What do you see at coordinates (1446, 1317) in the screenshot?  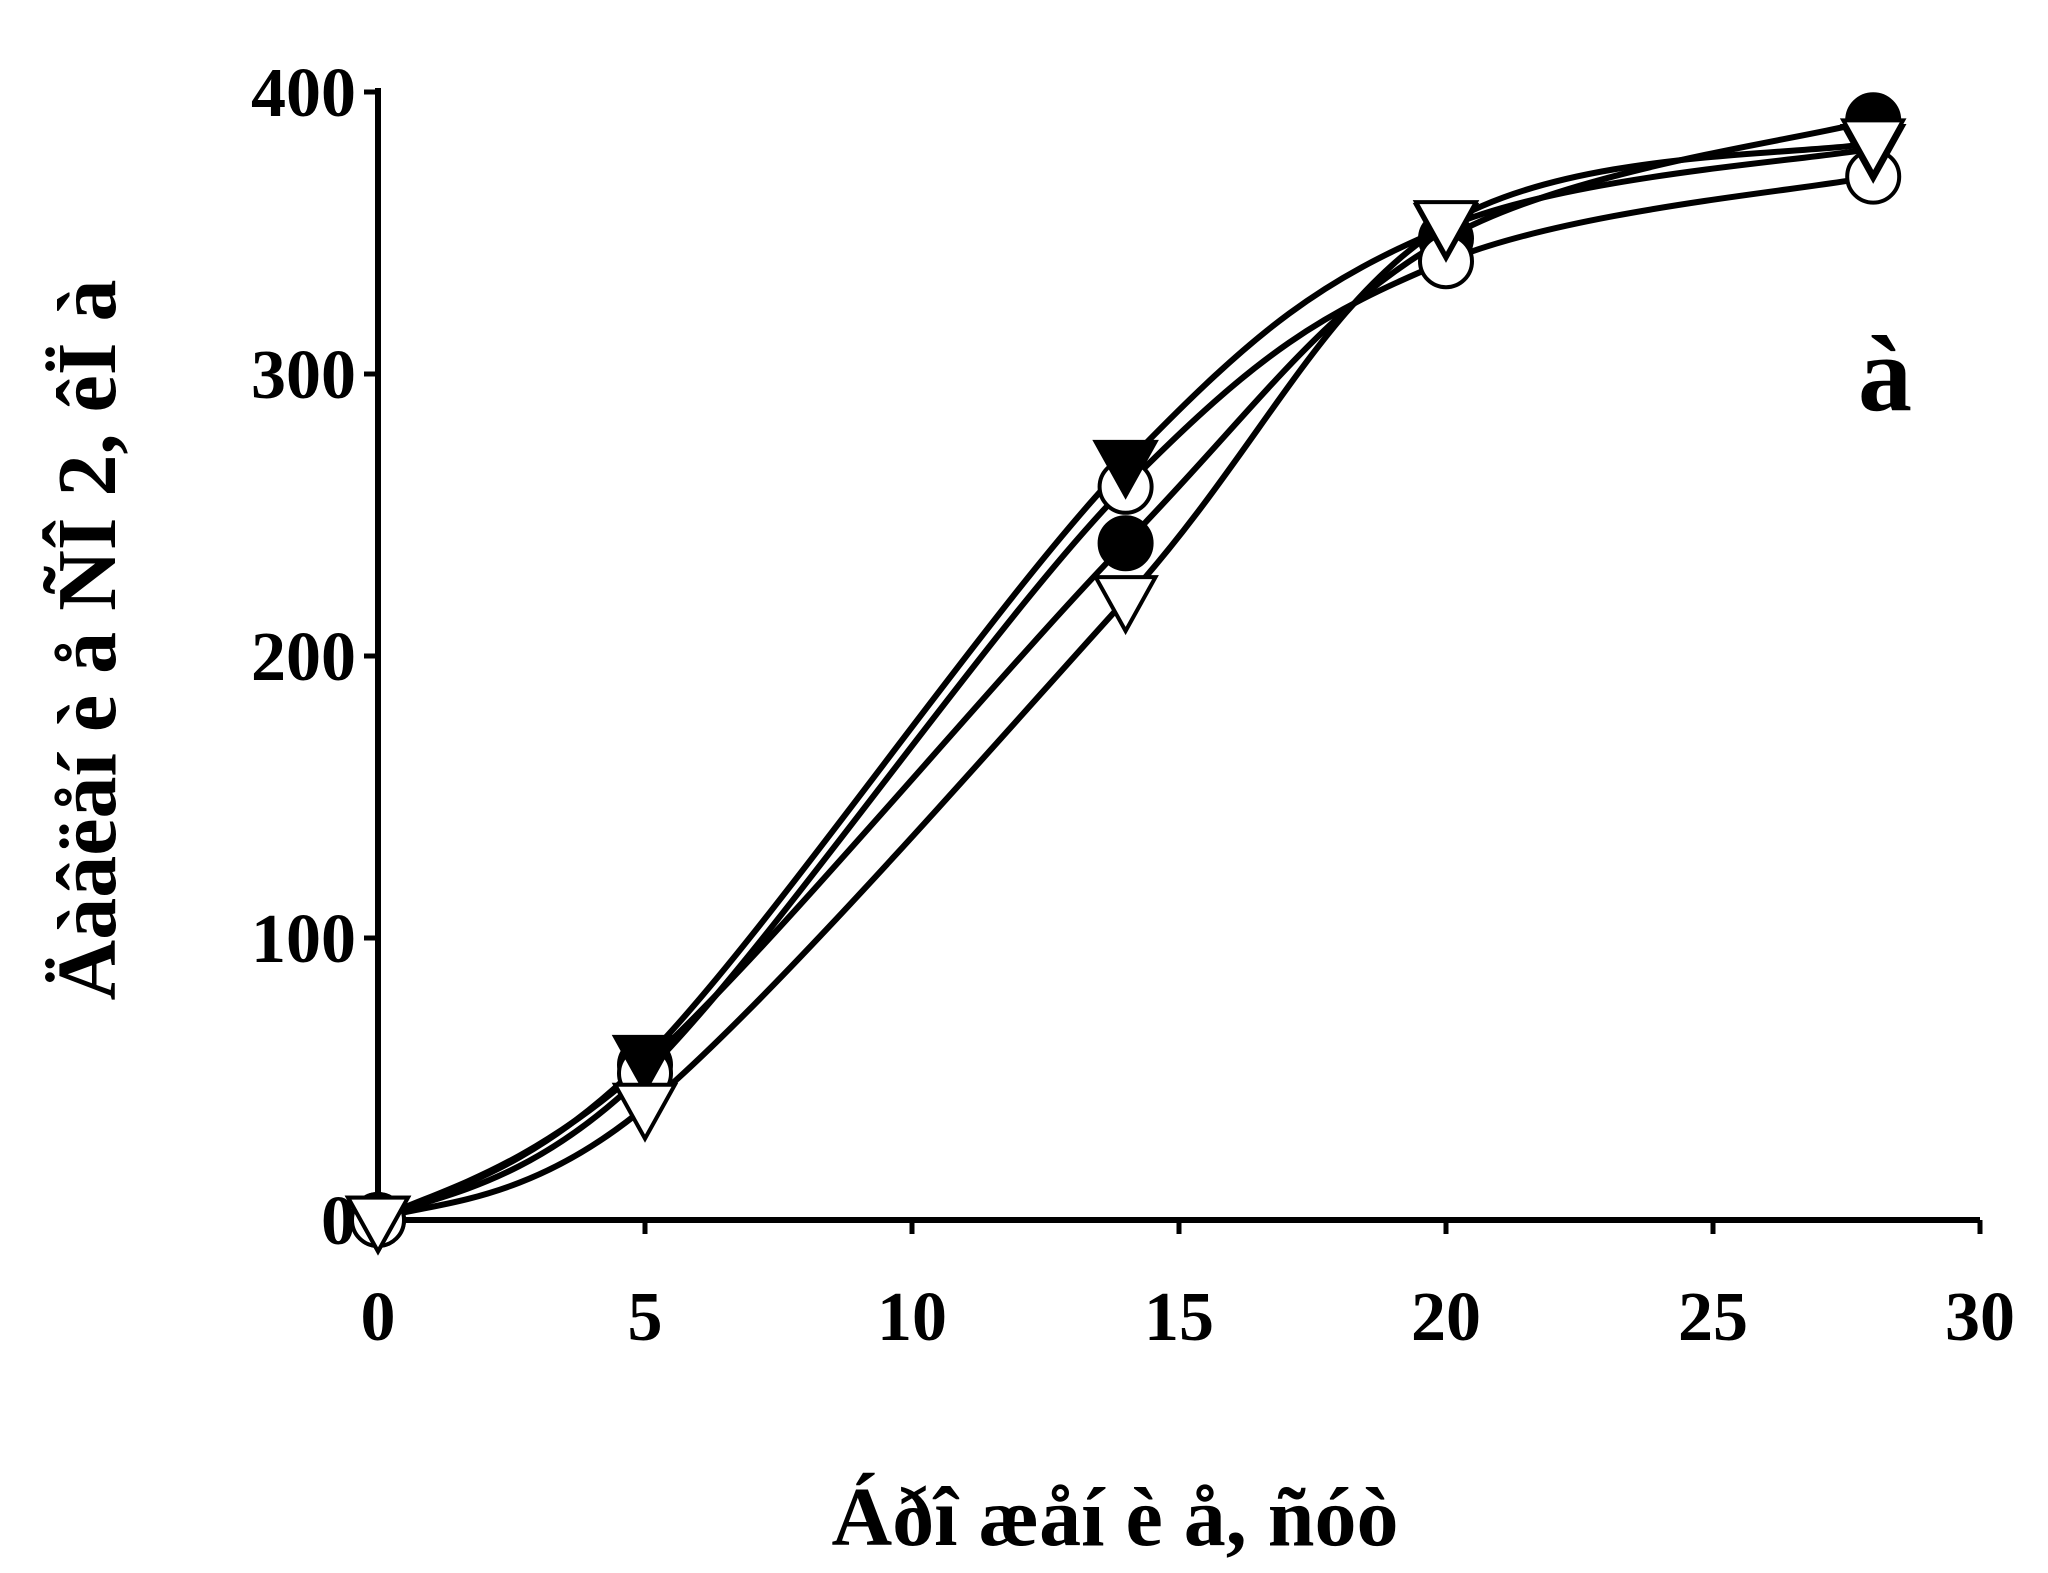 I see `x-tick-label: 20` at bounding box center [1446, 1317].